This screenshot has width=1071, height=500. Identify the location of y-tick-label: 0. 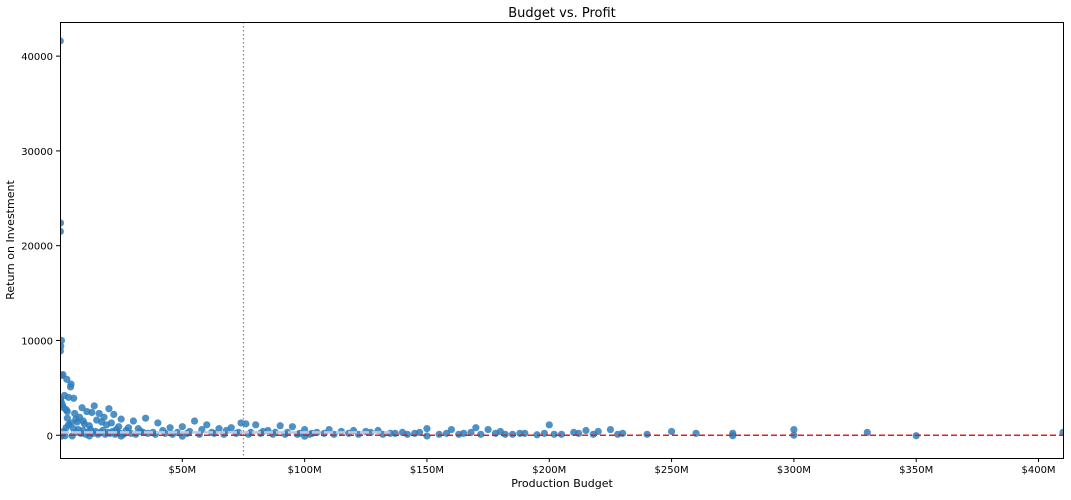
(50, 436).